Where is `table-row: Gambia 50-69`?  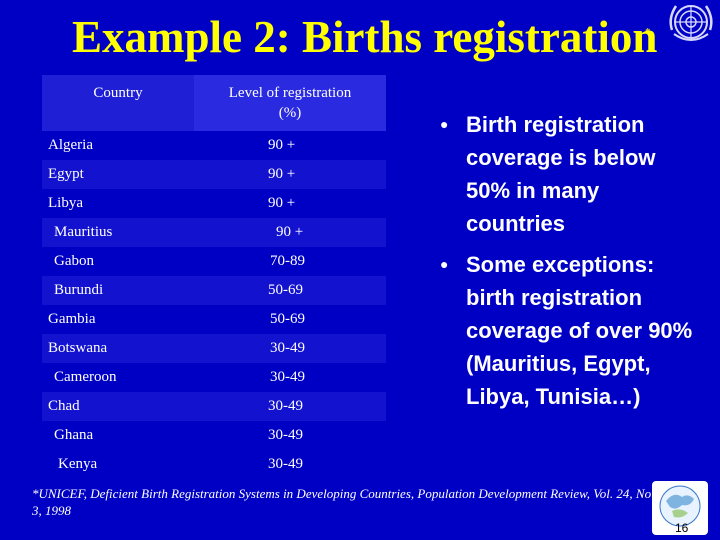 table-row: Gambia 50-69 is located at coordinates (214, 319).